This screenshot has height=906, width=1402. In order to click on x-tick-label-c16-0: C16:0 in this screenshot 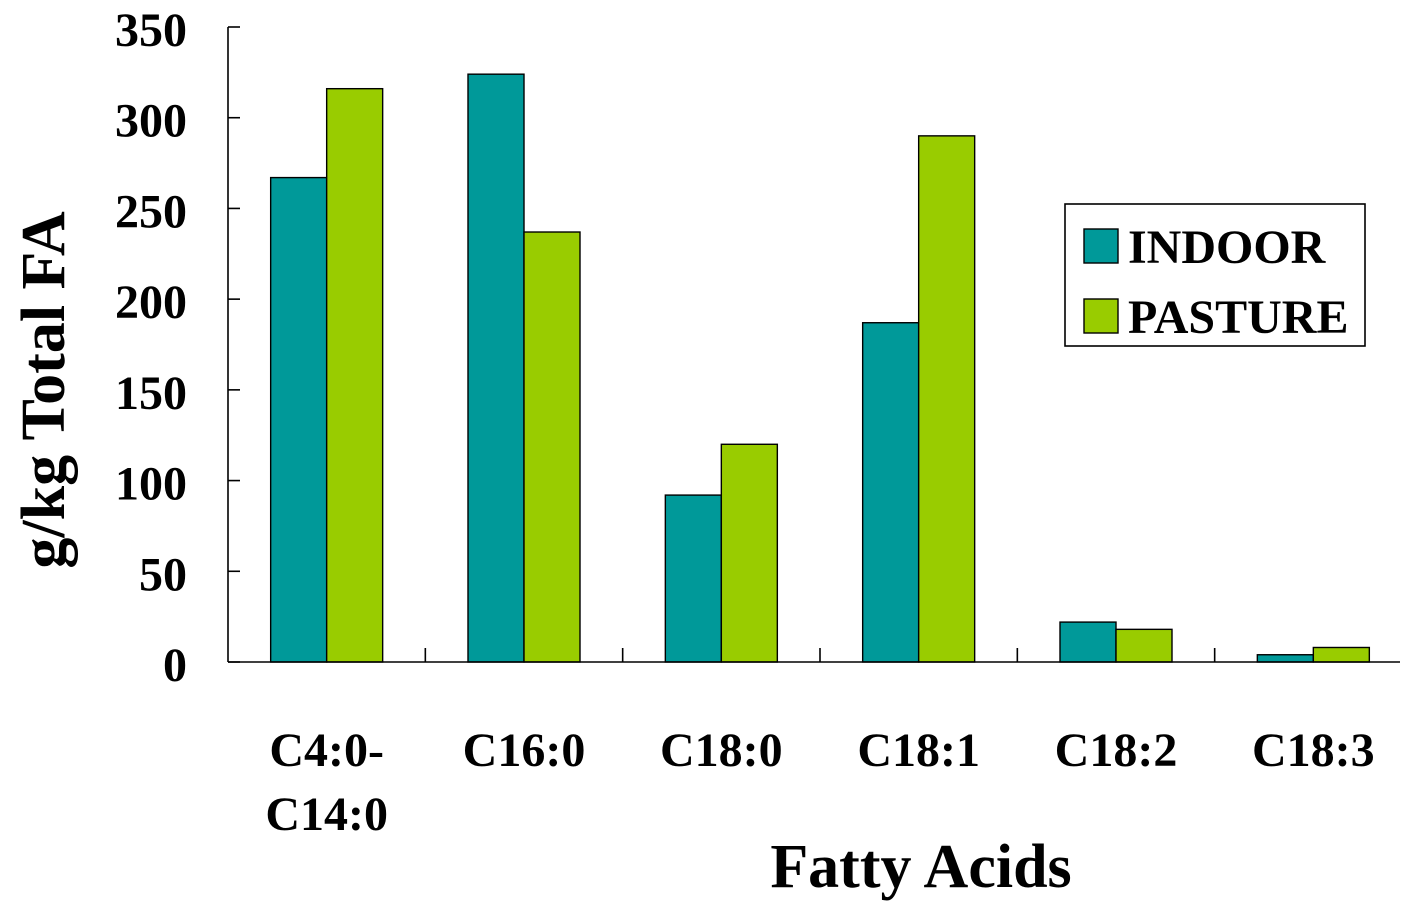, I will do `click(524, 750)`.